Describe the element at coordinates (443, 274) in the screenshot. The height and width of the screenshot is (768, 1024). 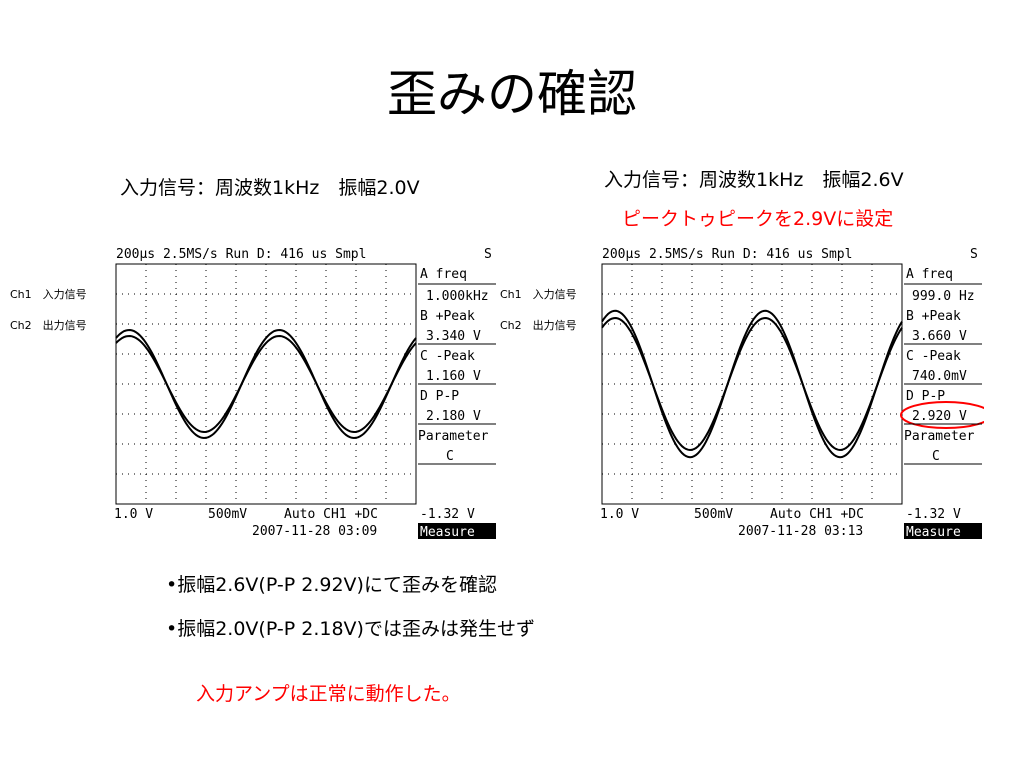
I see `left-meas-a-label: A freq` at that location.